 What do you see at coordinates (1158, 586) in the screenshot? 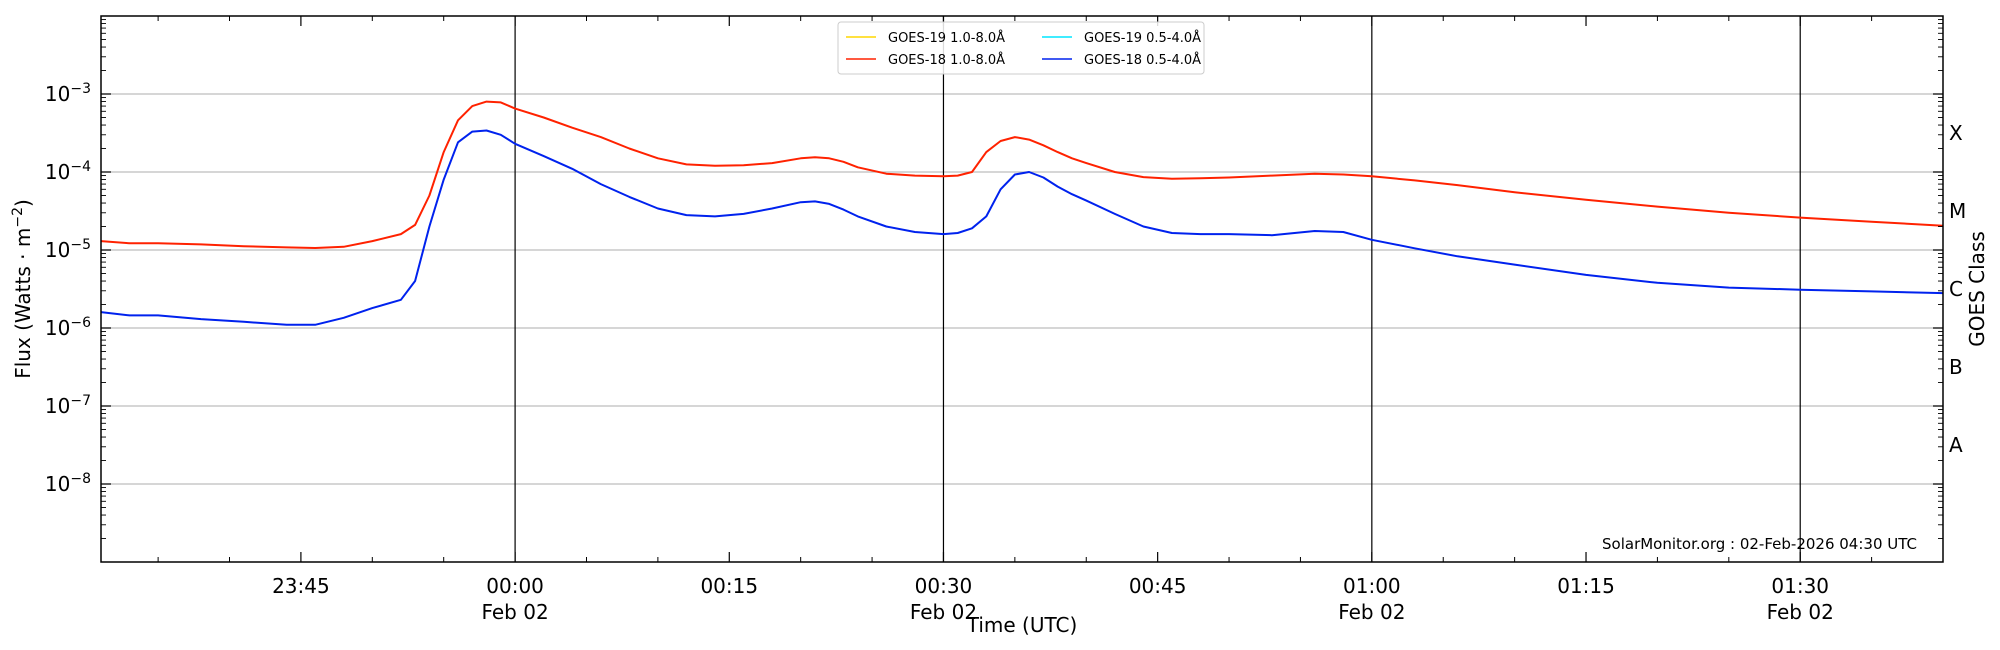
I see `x-tick-label: 00:45` at bounding box center [1158, 586].